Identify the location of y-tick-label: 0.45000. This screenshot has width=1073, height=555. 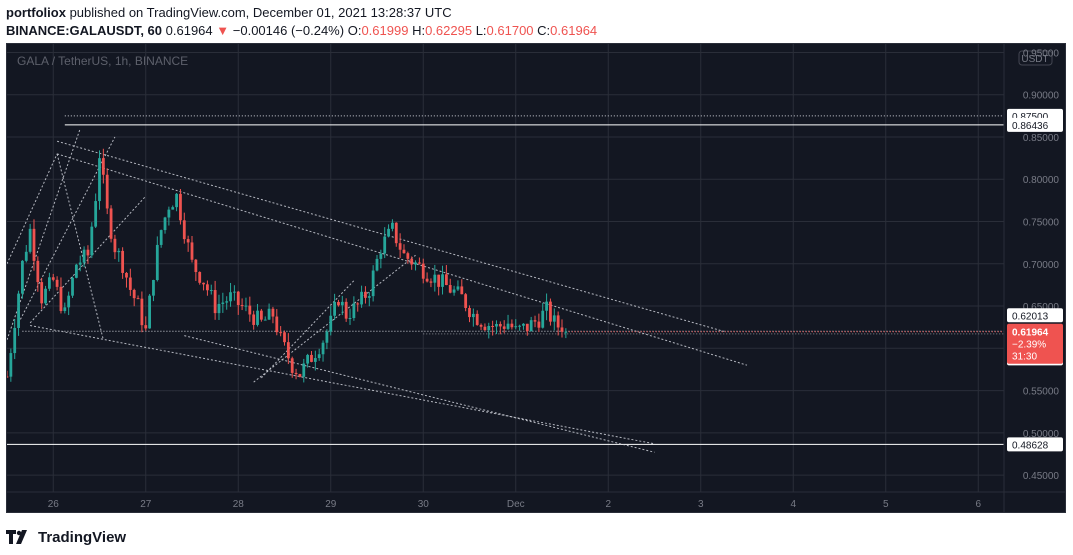
(1041, 476).